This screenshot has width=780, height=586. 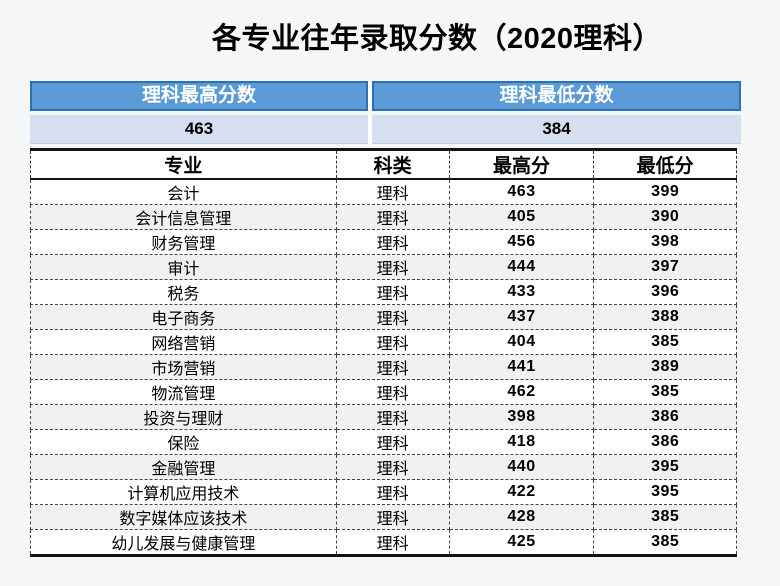 I want to click on cell-max-score: 404, so click(x=521, y=342).